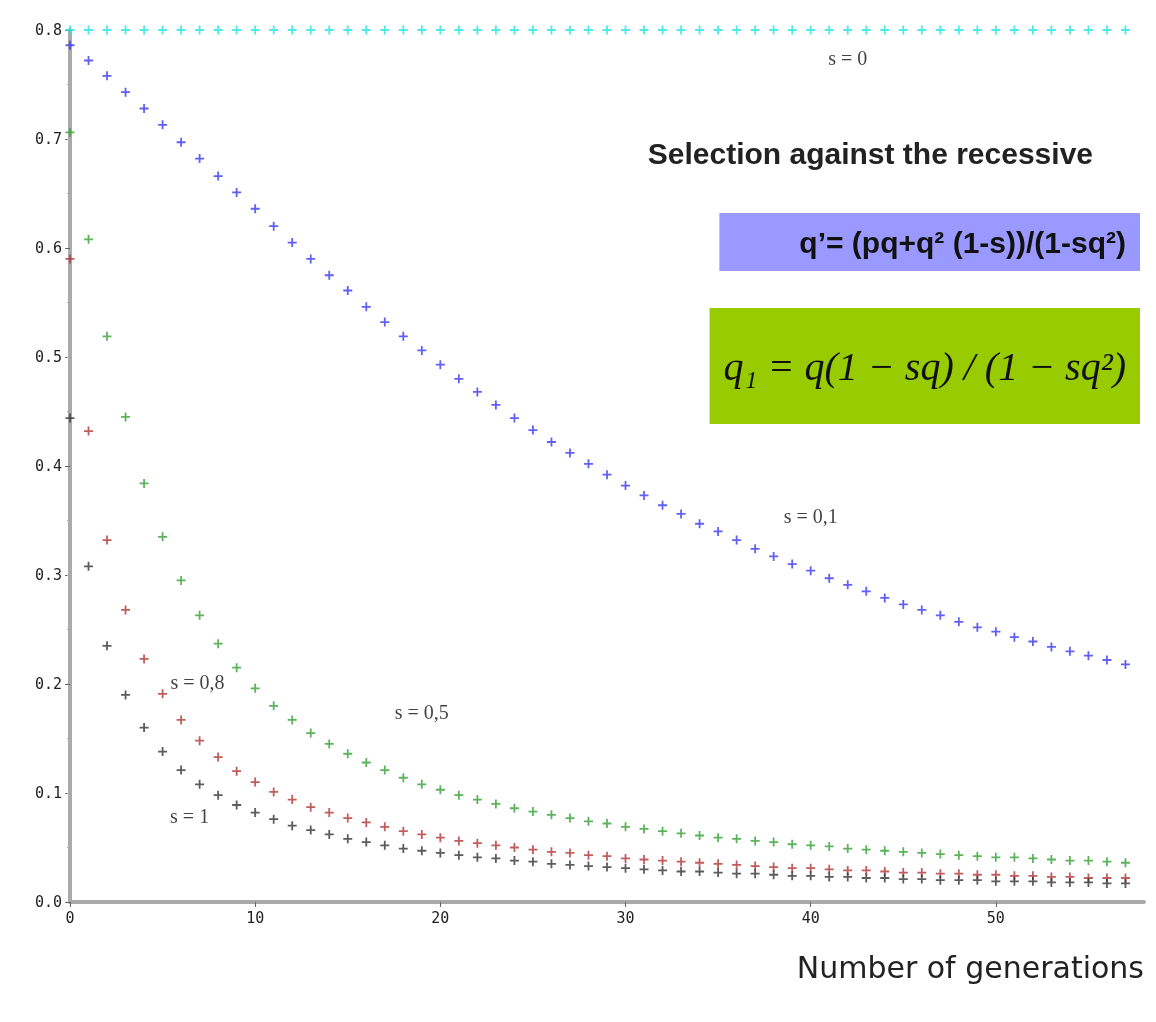 This screenshot has height=1022, width=1156. I want to click on y-tick-label: 0.5, so click(48, 357).